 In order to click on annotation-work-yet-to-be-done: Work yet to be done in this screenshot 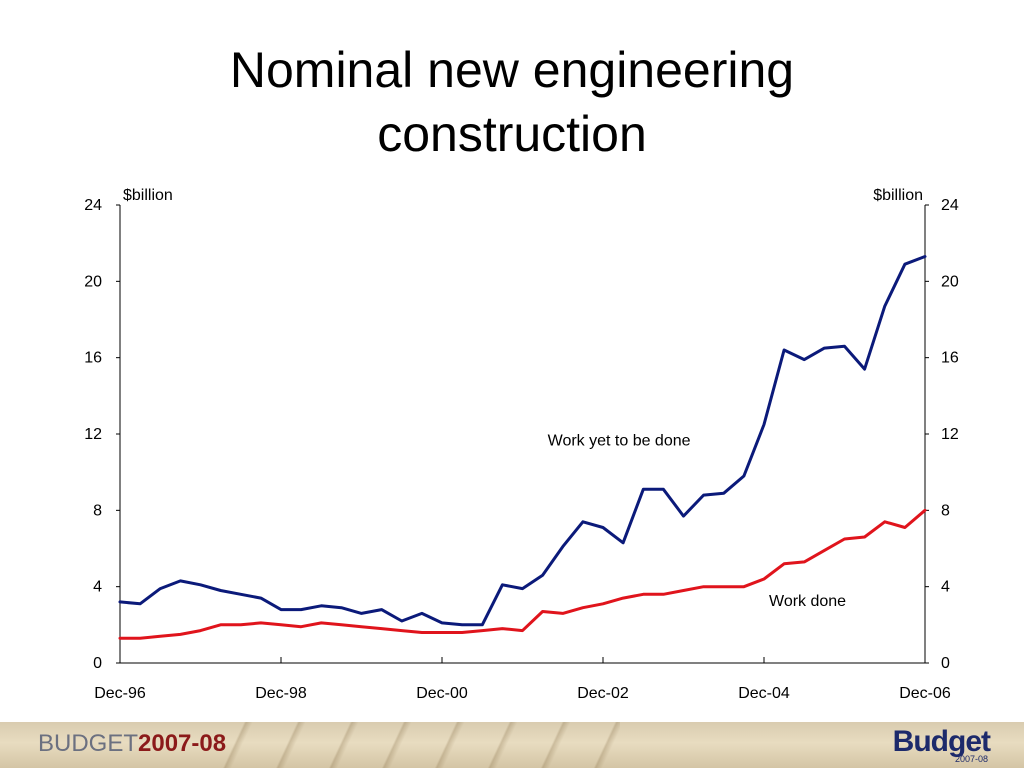, I will do `click(619, 441)`.